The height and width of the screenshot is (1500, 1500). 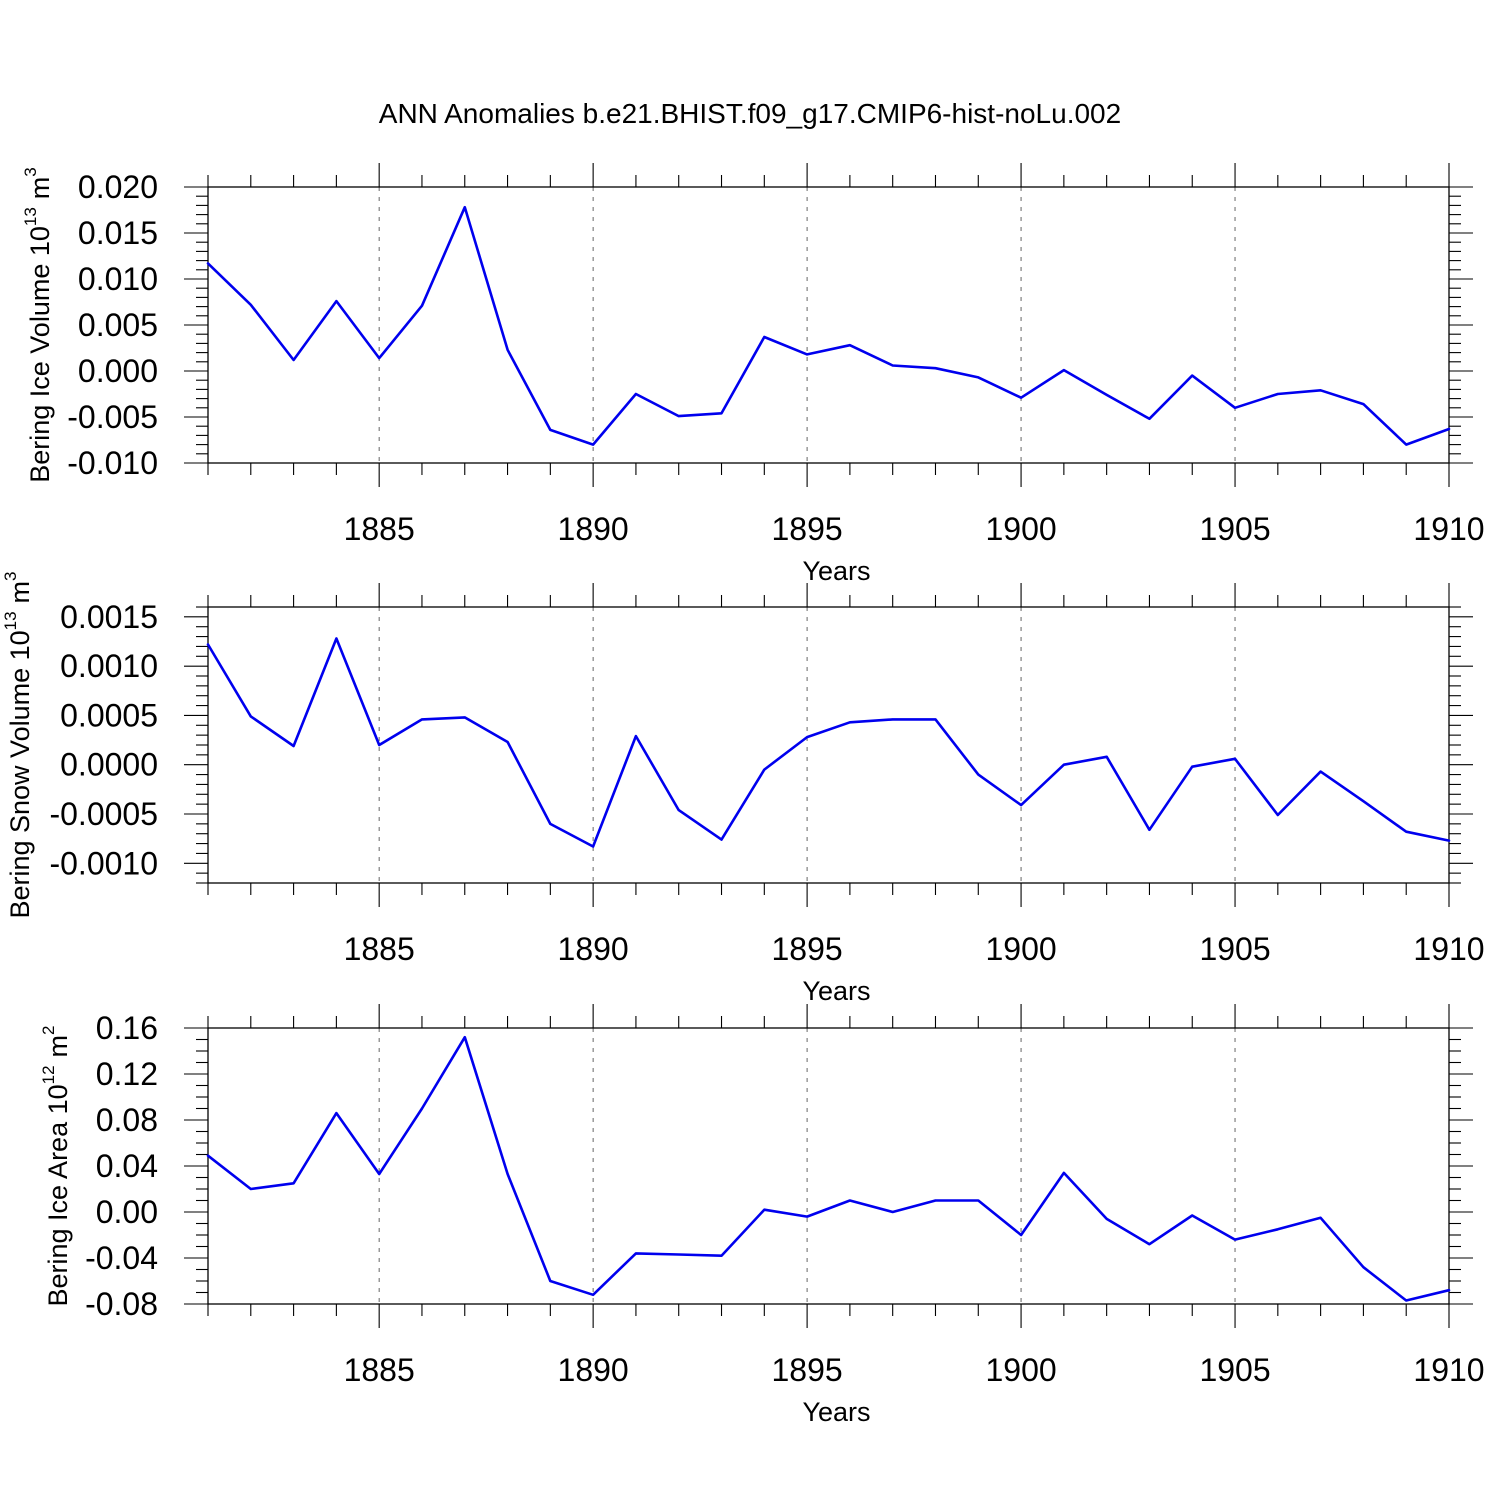 What do you see at coordinates (56, 1165) in the screenshot?
I see `y-axis-title: Bering Ice Area 1012 m2` at bounding box center [56, 1165].